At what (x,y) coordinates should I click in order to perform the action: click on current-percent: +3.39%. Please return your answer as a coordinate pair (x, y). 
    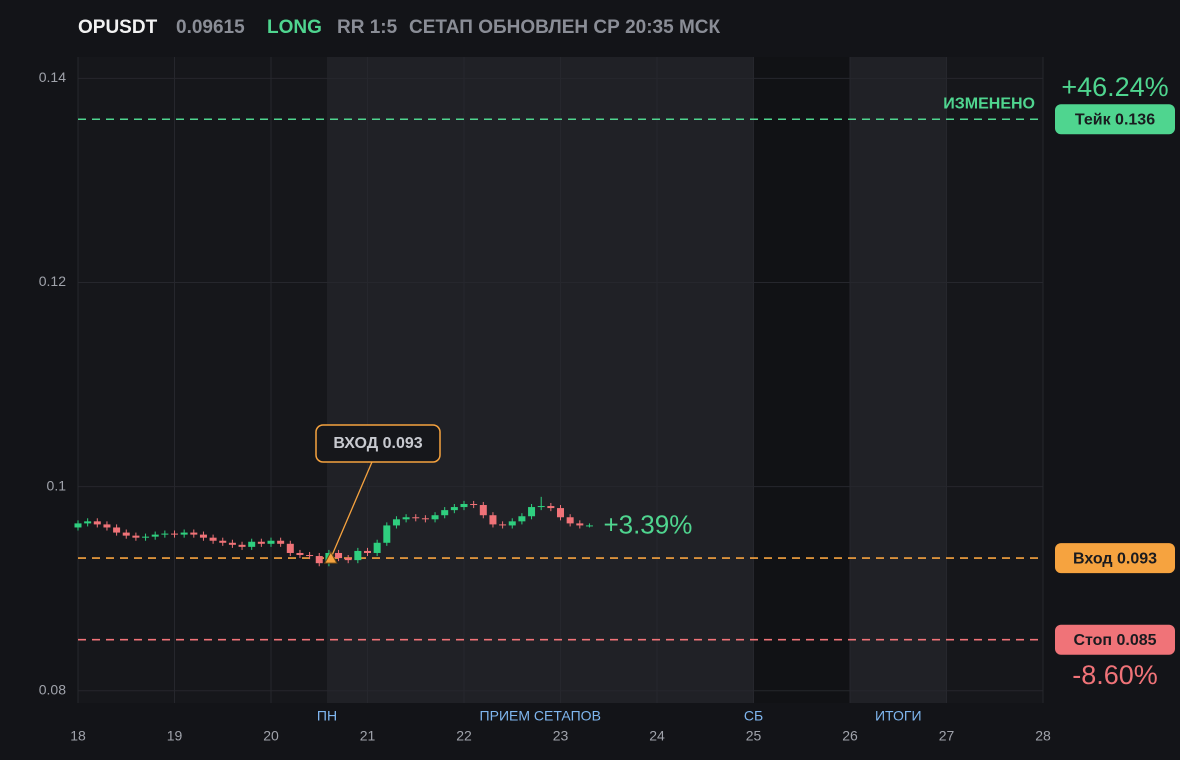
    Looking at the image, I should click on (647, 524).